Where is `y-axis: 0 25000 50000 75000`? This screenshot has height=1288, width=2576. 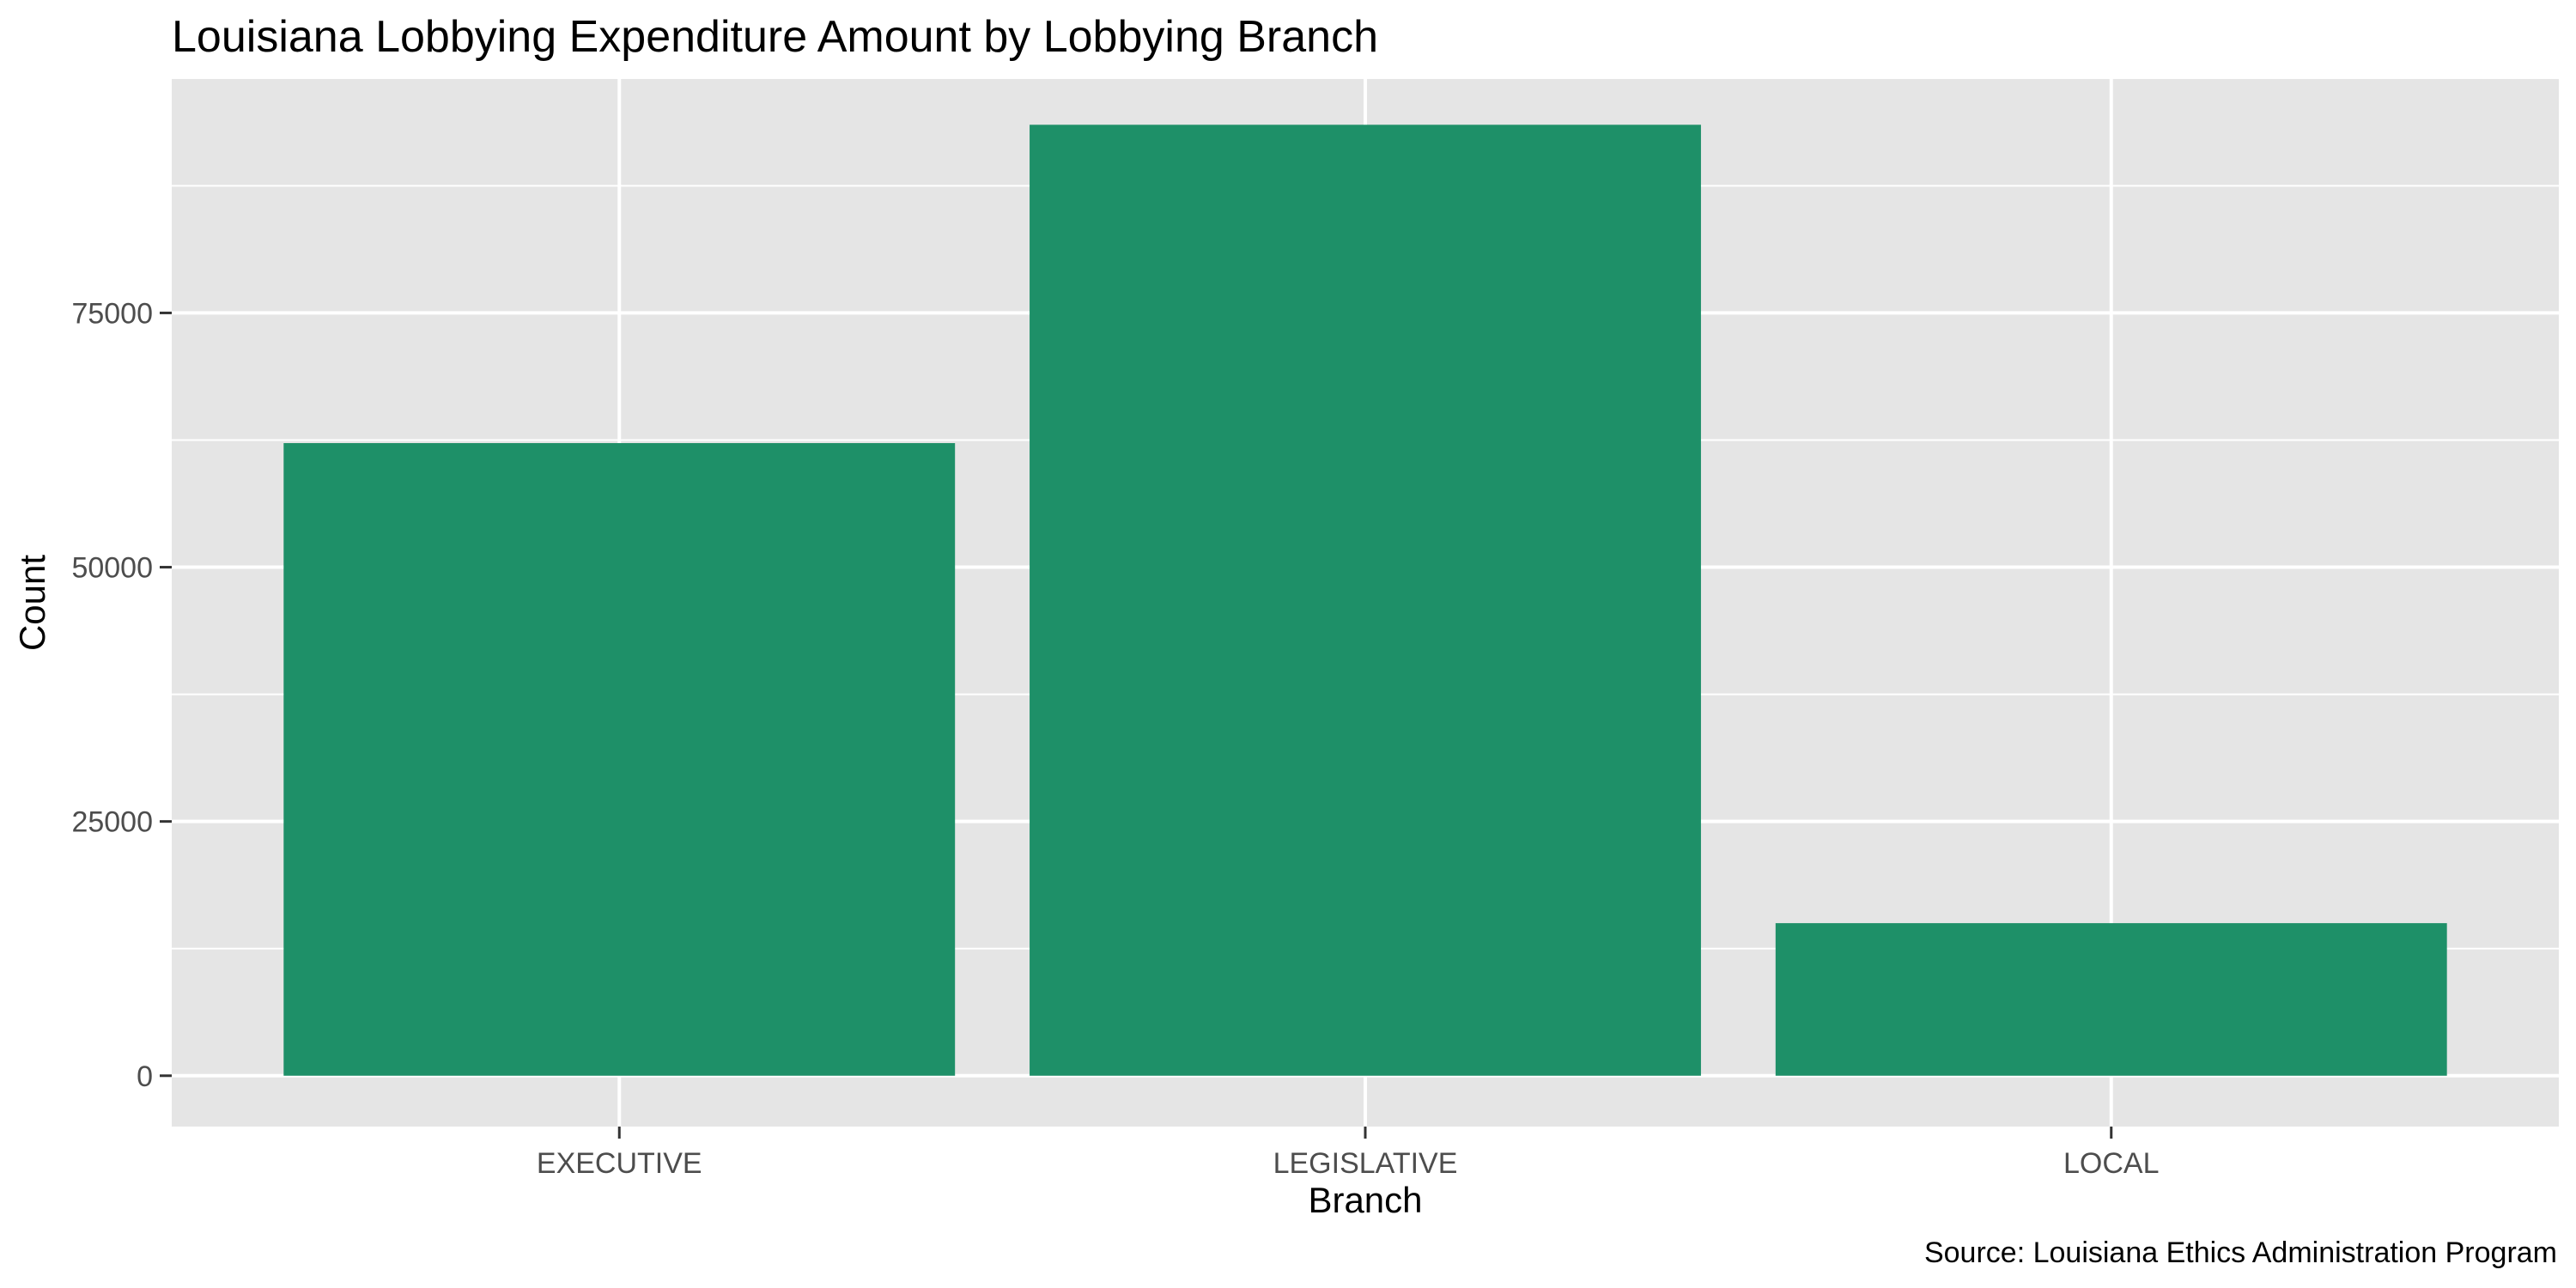 y-axis: 0 25000 50000 75000 is located at coordinates (122, 695).